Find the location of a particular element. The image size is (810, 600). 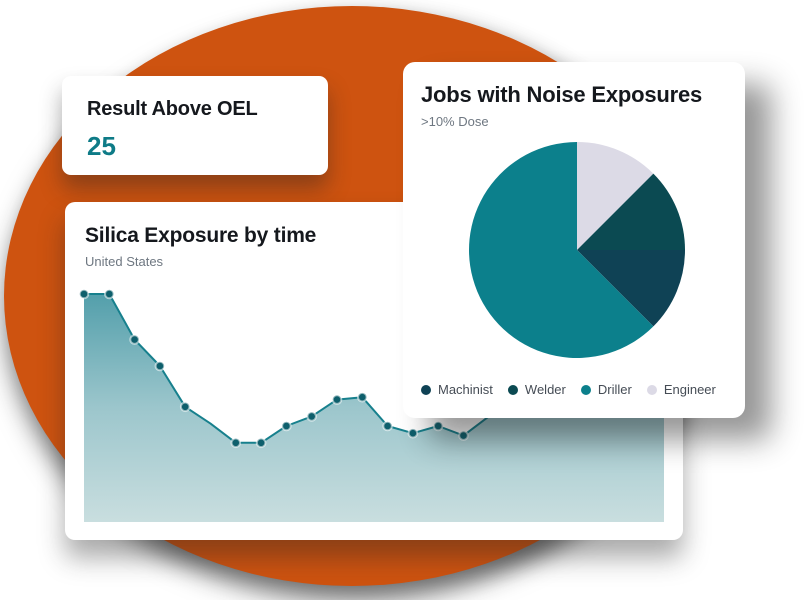

legend-item-welder: Welder is located at coordinates (536, 389).